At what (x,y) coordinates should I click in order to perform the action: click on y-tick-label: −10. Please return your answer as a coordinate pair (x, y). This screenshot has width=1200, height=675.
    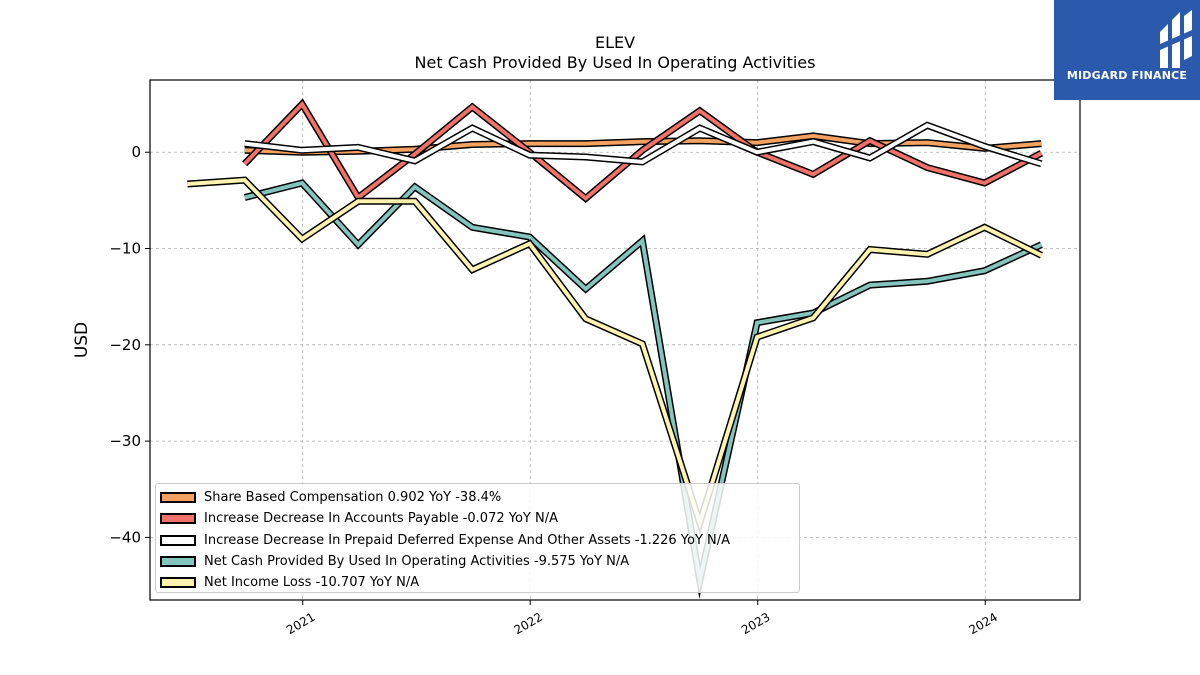
    Looking at the image, I should click on (125, 249).